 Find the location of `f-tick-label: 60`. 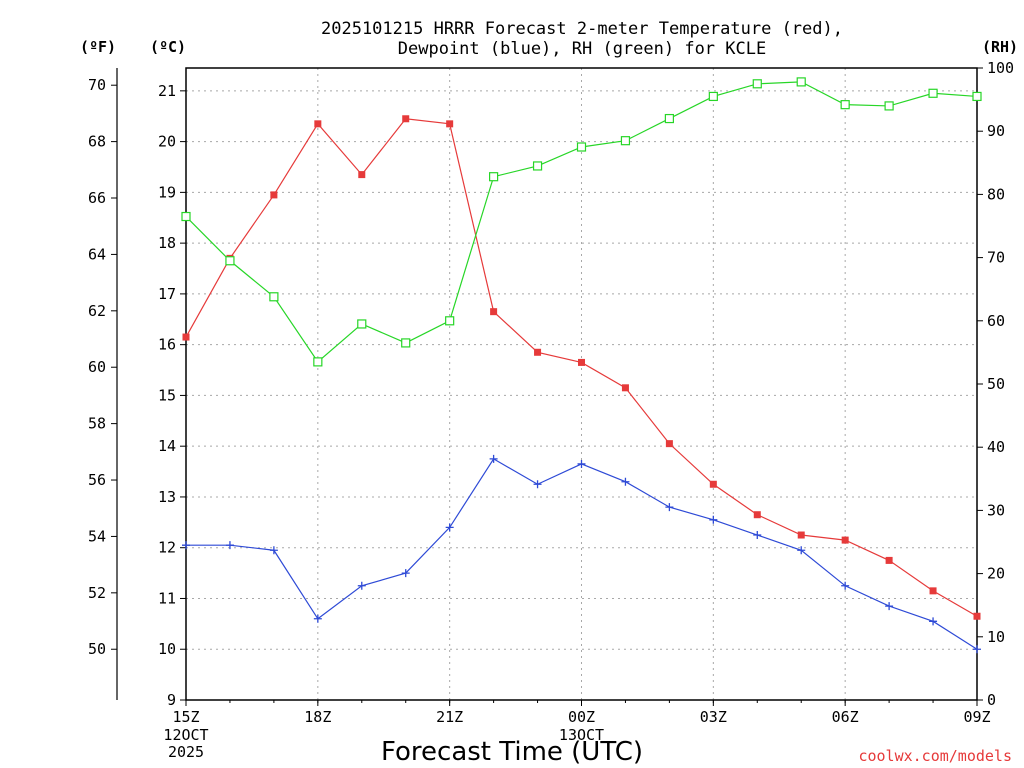

f-tick-label: 60 is located at coordinates (97, 367).